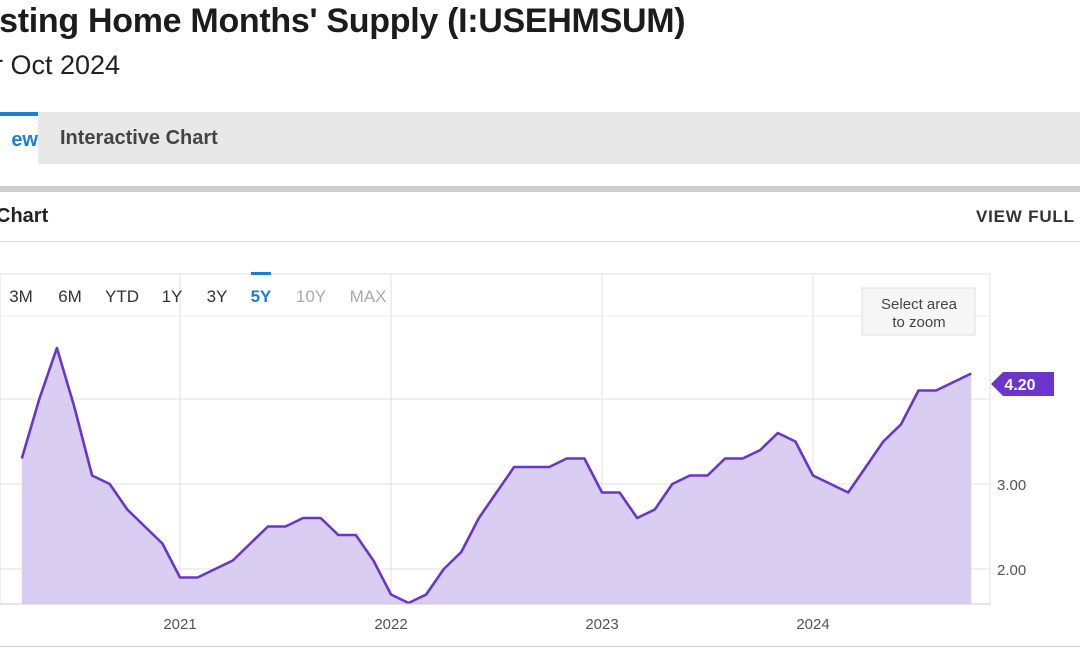 This screenshot has height=661, width=1080. What do you see at coordinates (122, 296) in the screenshot?
I see `range-button-ytd: YTD` at bounding box center [122, 296].